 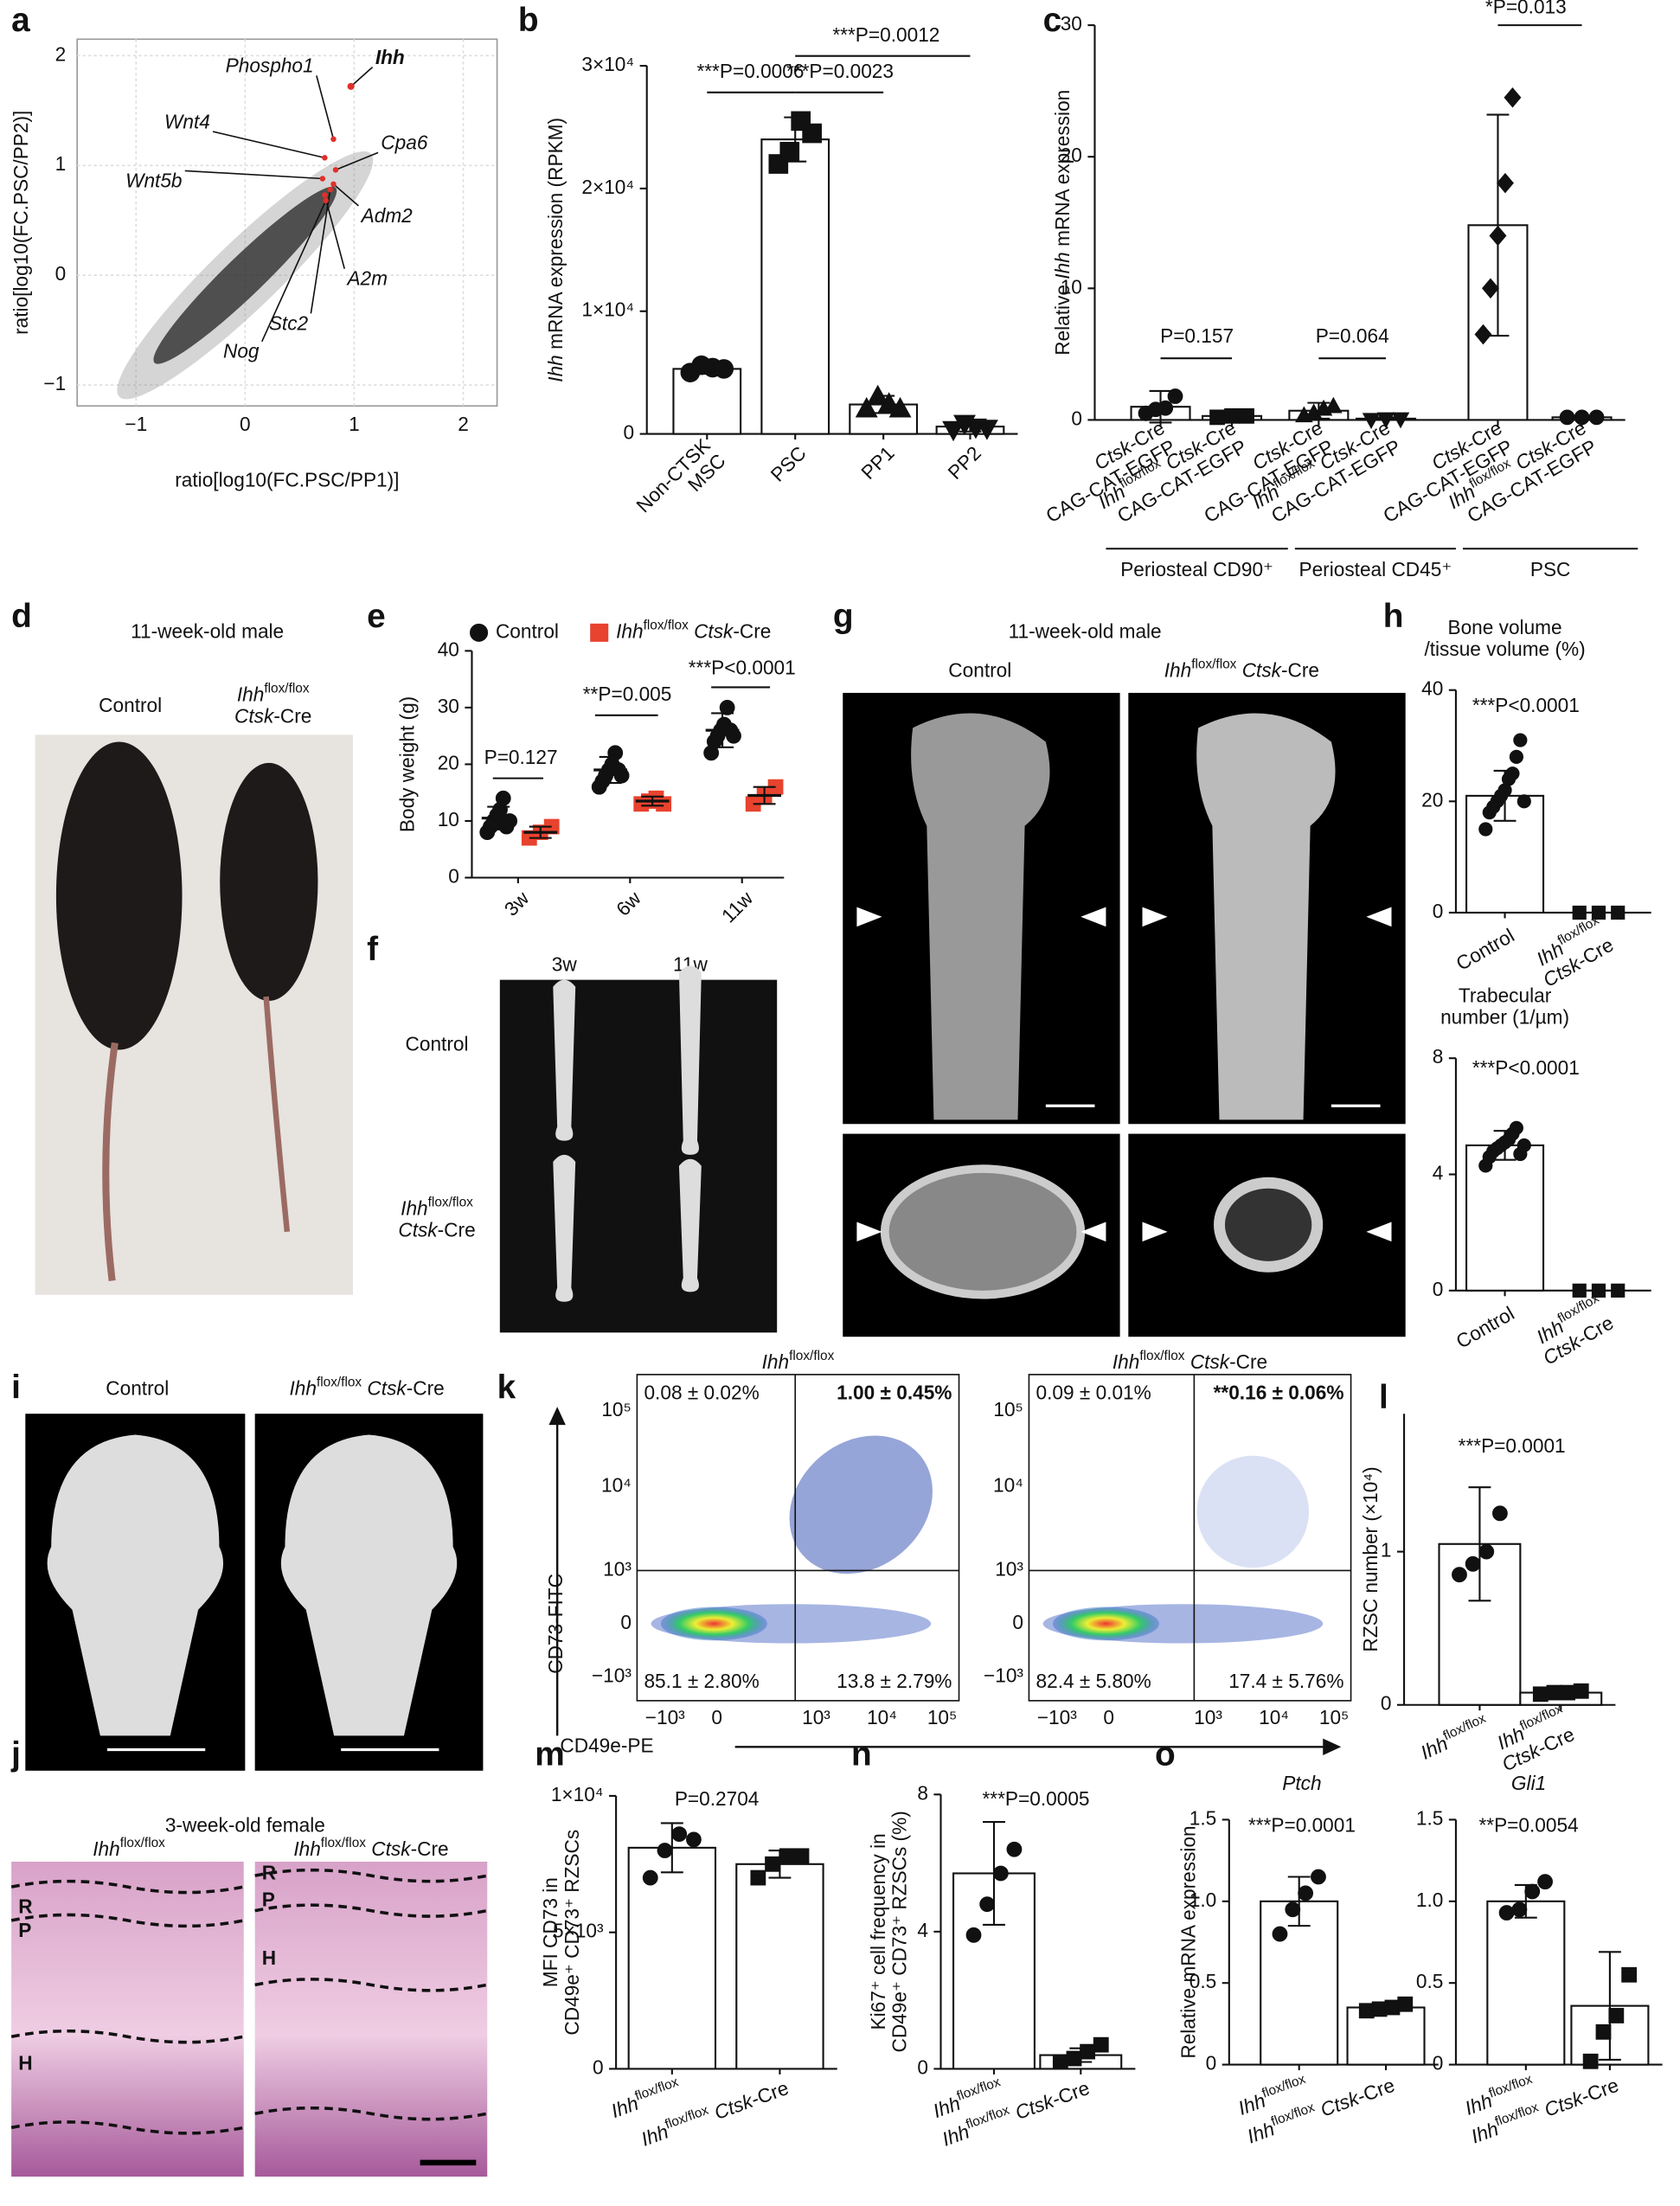 What do you see at coordinates (372, 951) in the screenshot?
I see `panel-letter: f` at bounding box center [372, 951].